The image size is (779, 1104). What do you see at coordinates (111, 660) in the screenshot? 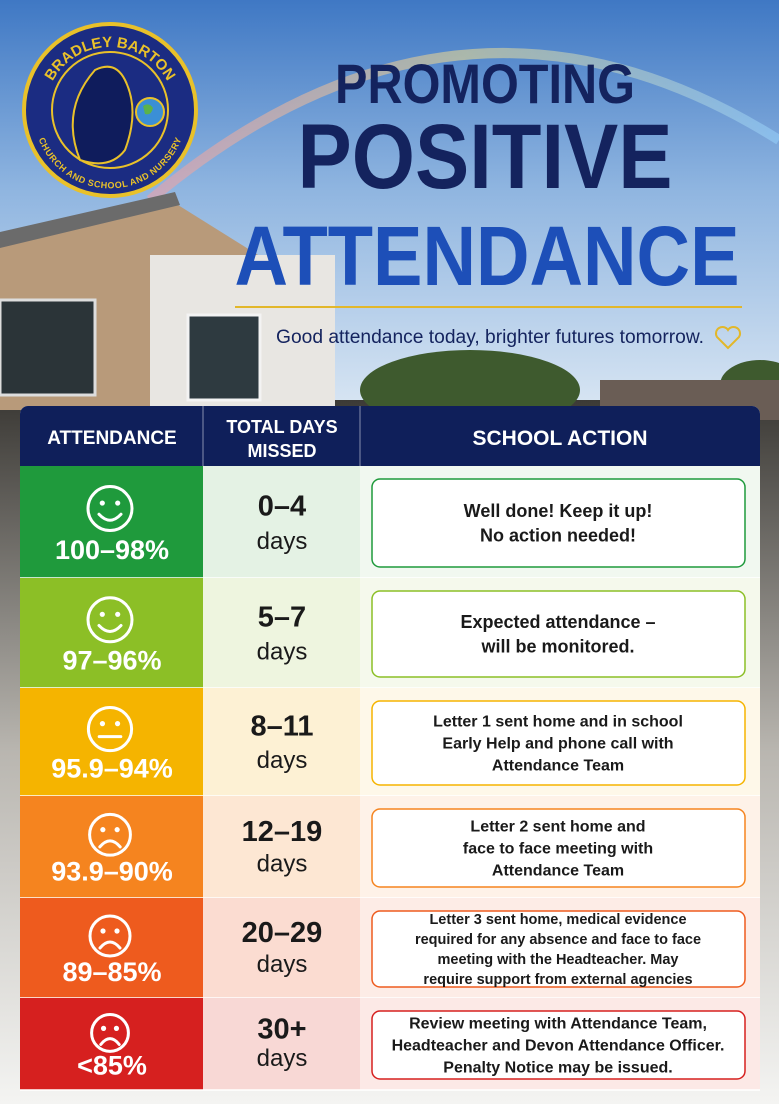
I see `attendance-range: 97–96%` at bounding box center [111, 660].